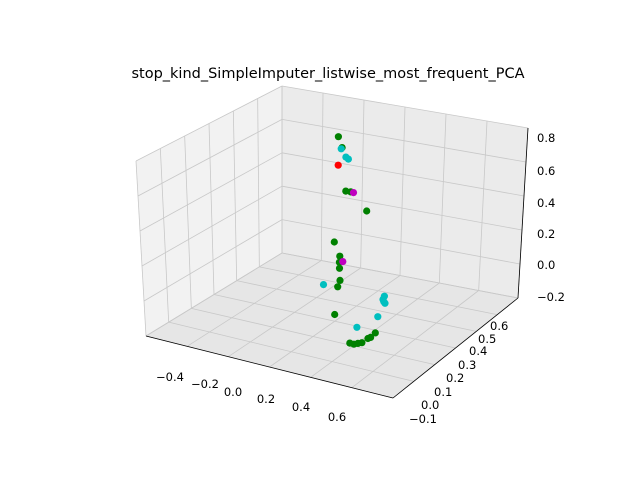 This screenshot has width=640, height=480. Describe the element at coordinates (337, 417) in the screenshot. I see `x-tick-label: 0.6` at that location.